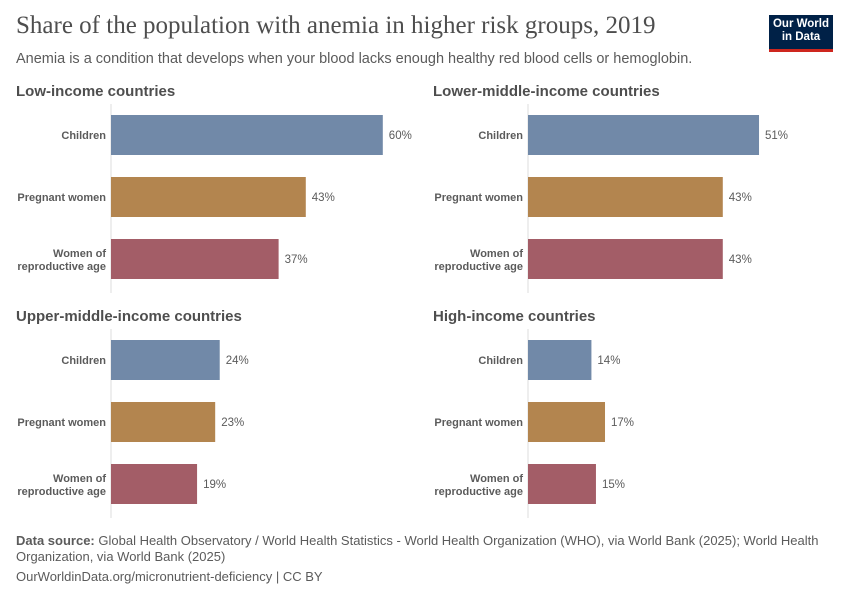  What do you see at coordinates (514, 316) in the screenshot?
I see `panel-title: High-income countries` at bounding box center [514, 316].